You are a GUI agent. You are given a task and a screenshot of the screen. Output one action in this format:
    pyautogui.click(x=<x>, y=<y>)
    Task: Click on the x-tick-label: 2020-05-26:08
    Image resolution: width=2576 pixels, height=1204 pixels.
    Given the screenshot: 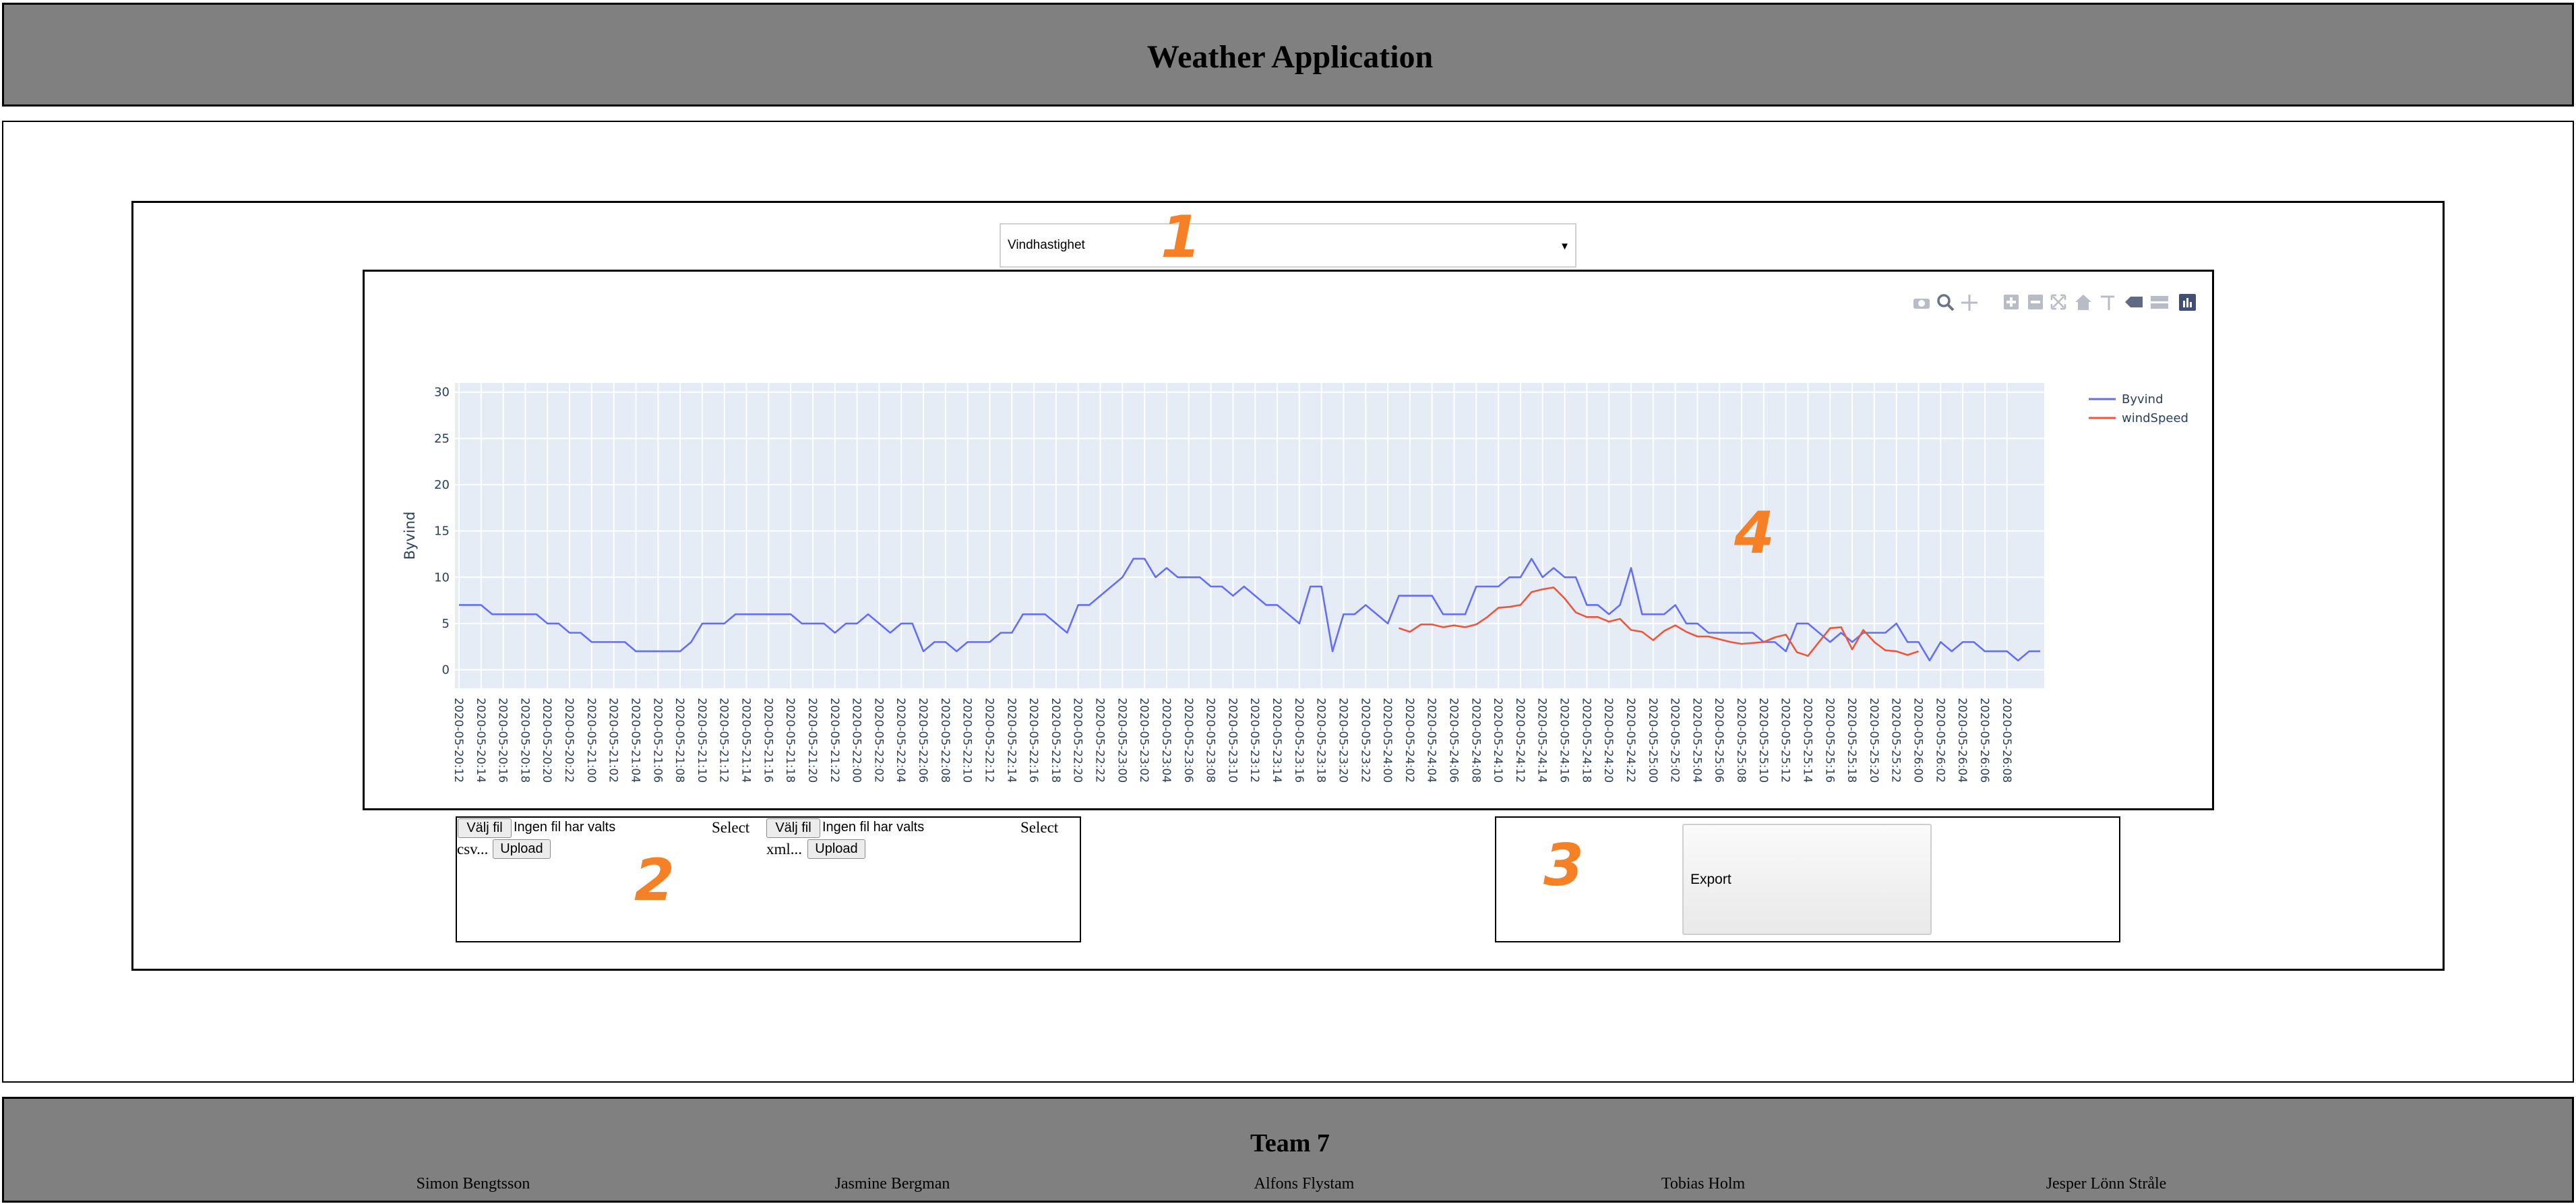 What is the action you would take?
    pyautogui.click(x=2007, y=740)
    